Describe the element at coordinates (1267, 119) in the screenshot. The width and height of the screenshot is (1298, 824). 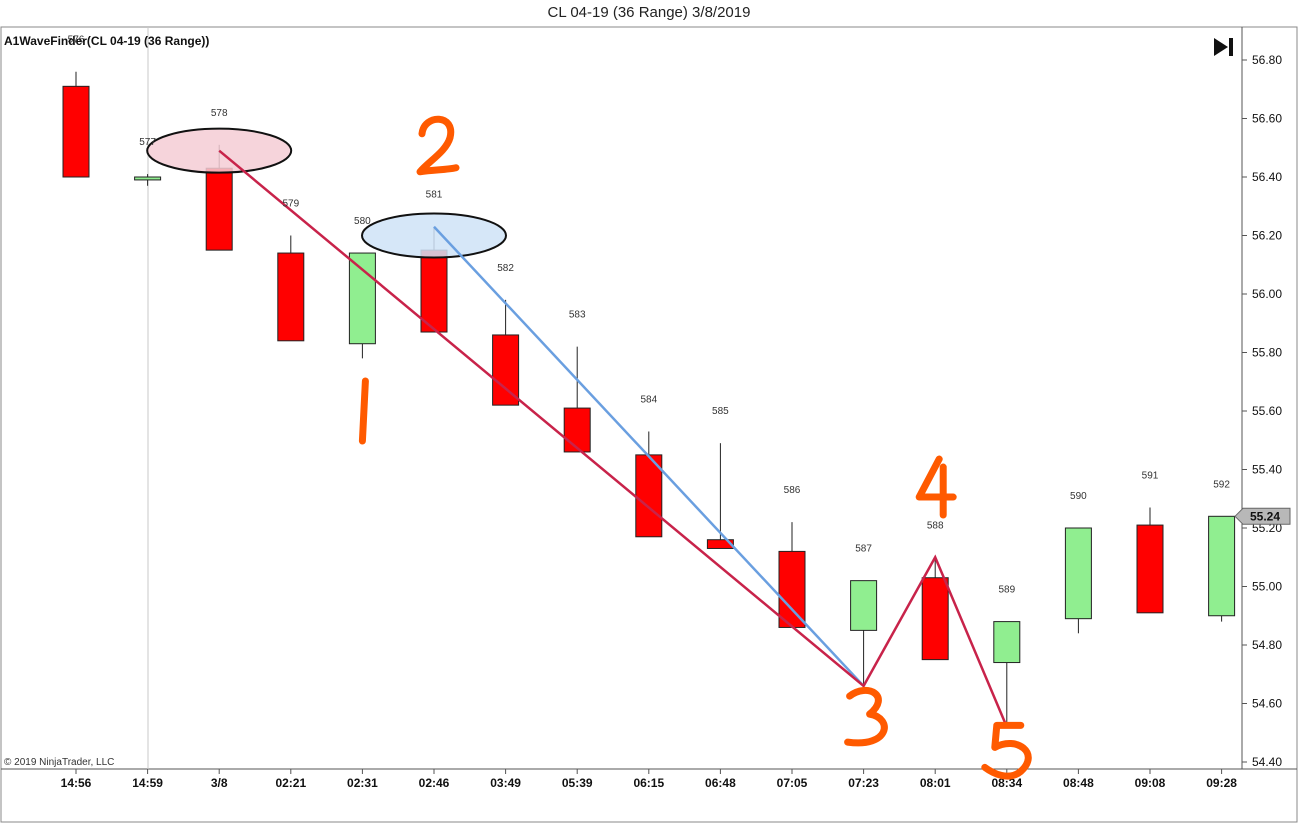
I see `price-tick-label: 56.60` at that location.